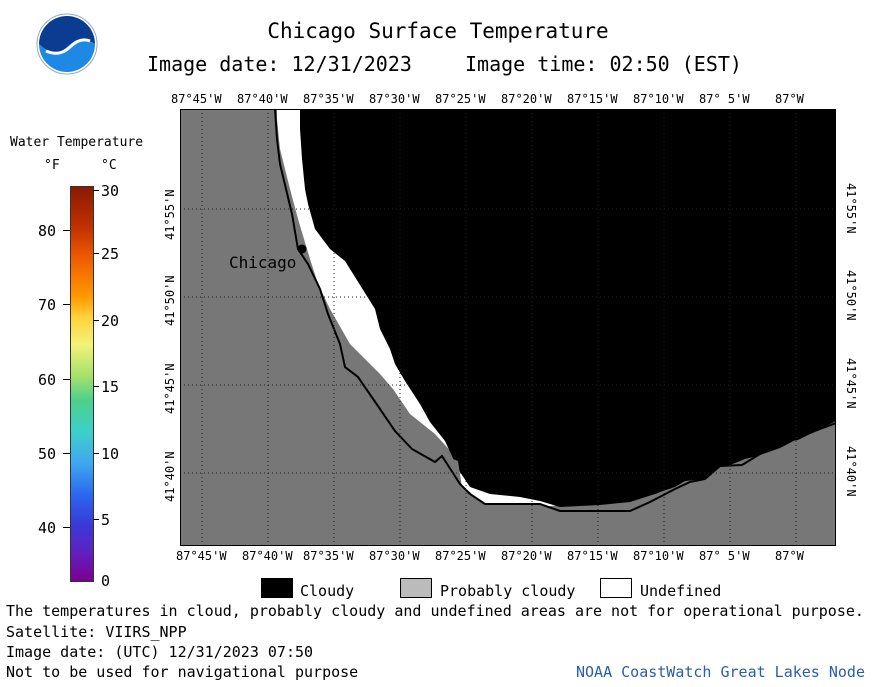 Image resolution: width=876 pixels, height=687 pixels. Describe the element at coordinates (170, 300) in the screenshot. I see `lat-tick-left: 41°50'N` at that location.